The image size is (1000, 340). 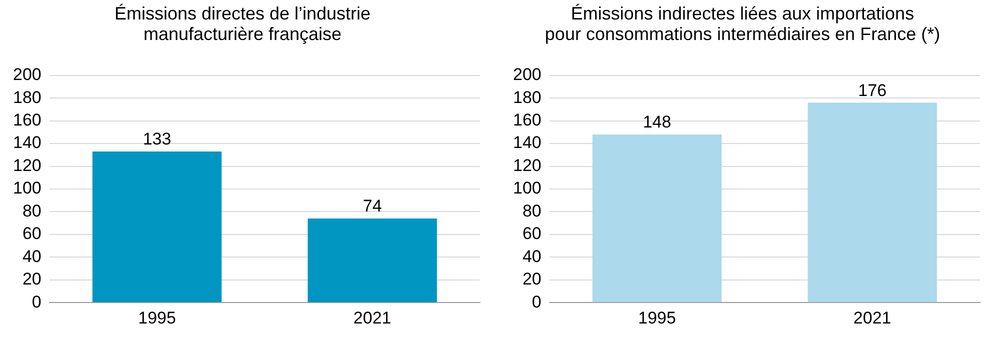 I want to click on data-label: 176, so click(x=872, y=90).